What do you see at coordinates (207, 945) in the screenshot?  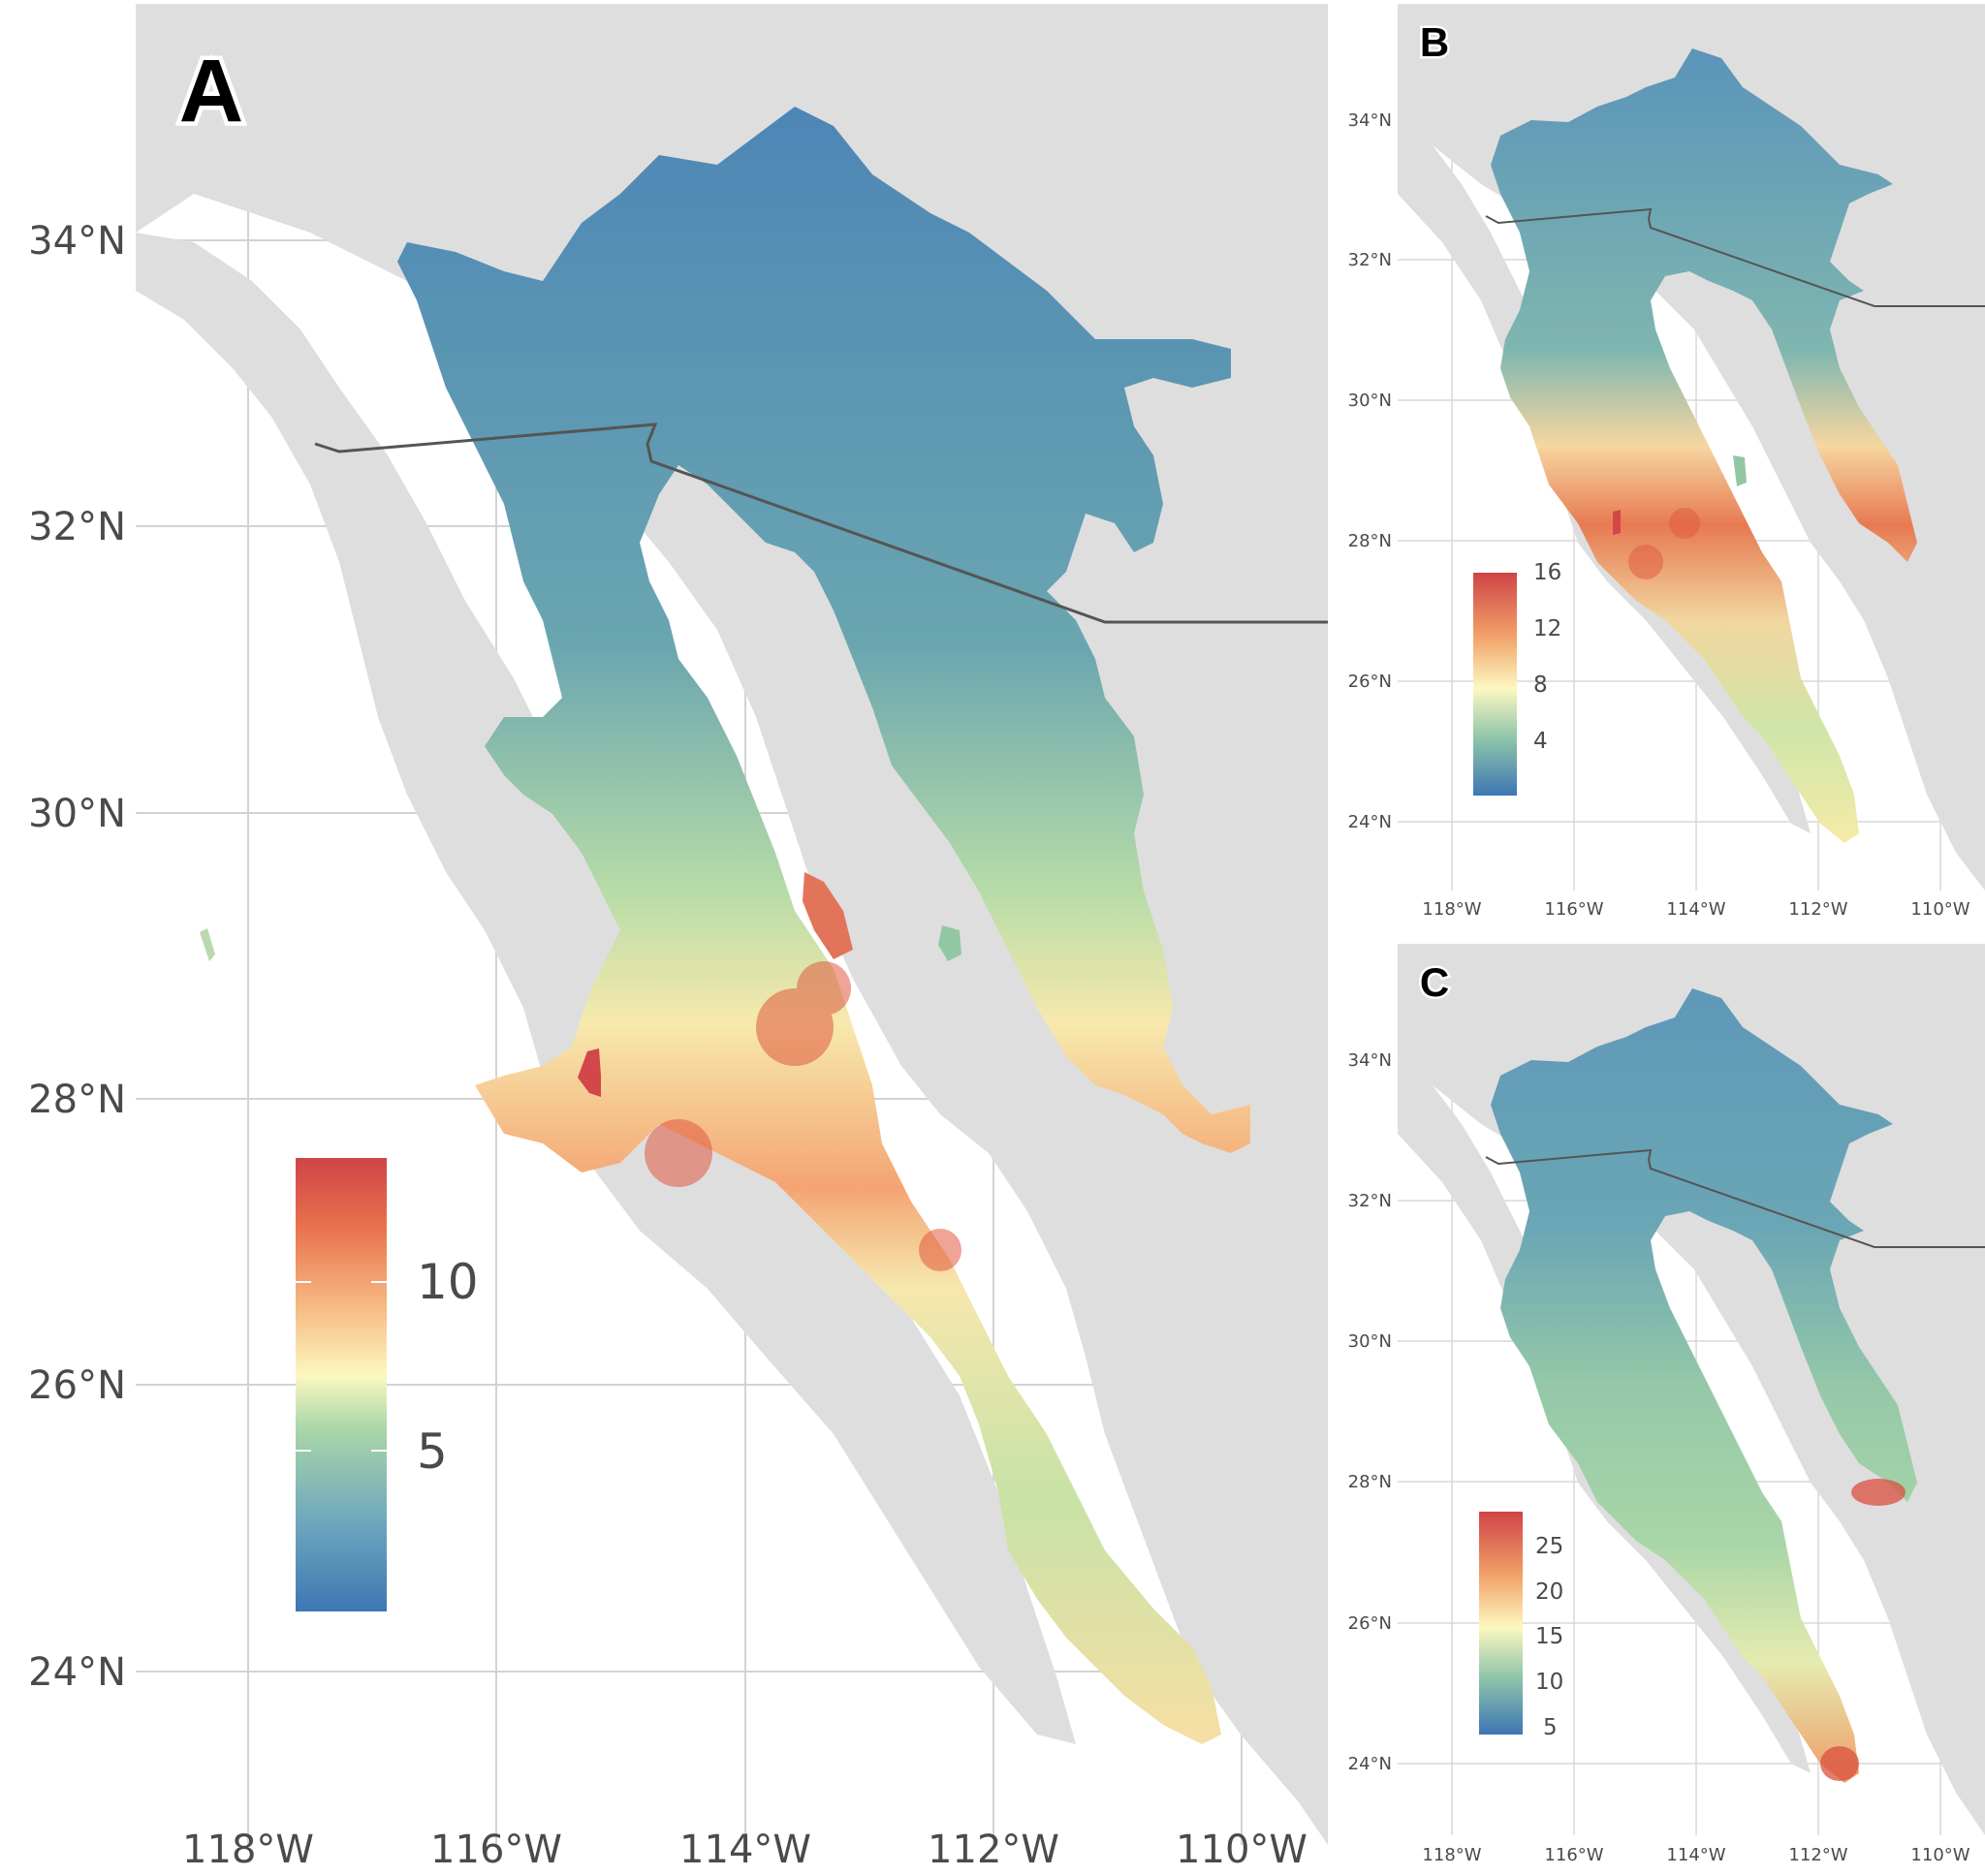 I see `island-small-west` at bounding box center [207, 945].